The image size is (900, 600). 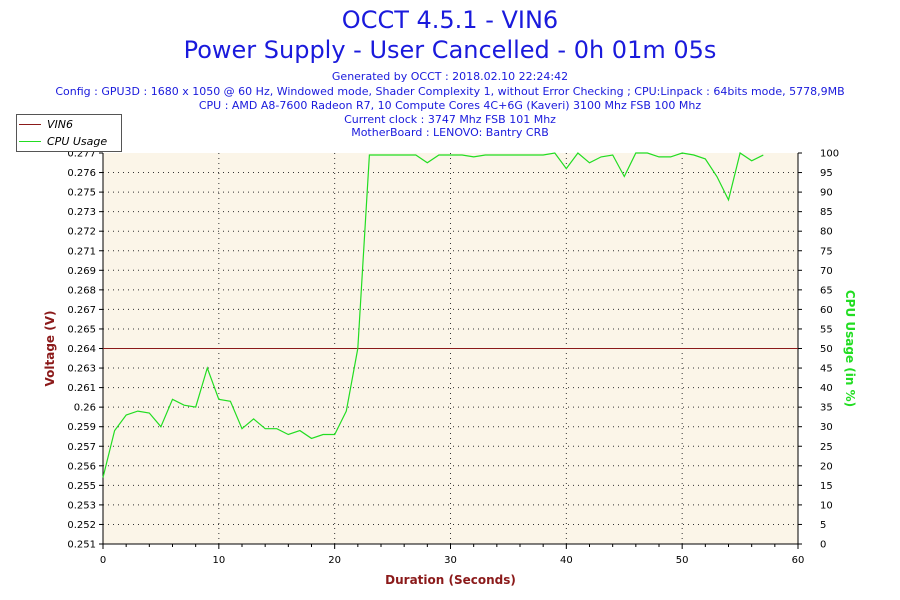 What do you see at coordinates (30, 141) in the screenshot?
I see `legend-swatch-cpu-usage` at bounding box center [30, 141].